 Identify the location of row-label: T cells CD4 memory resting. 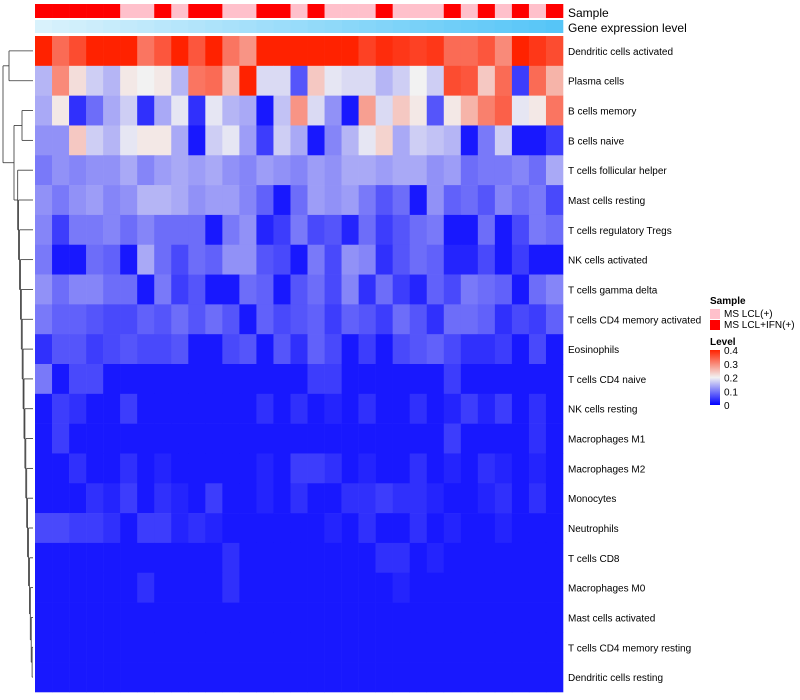
(629, 648).